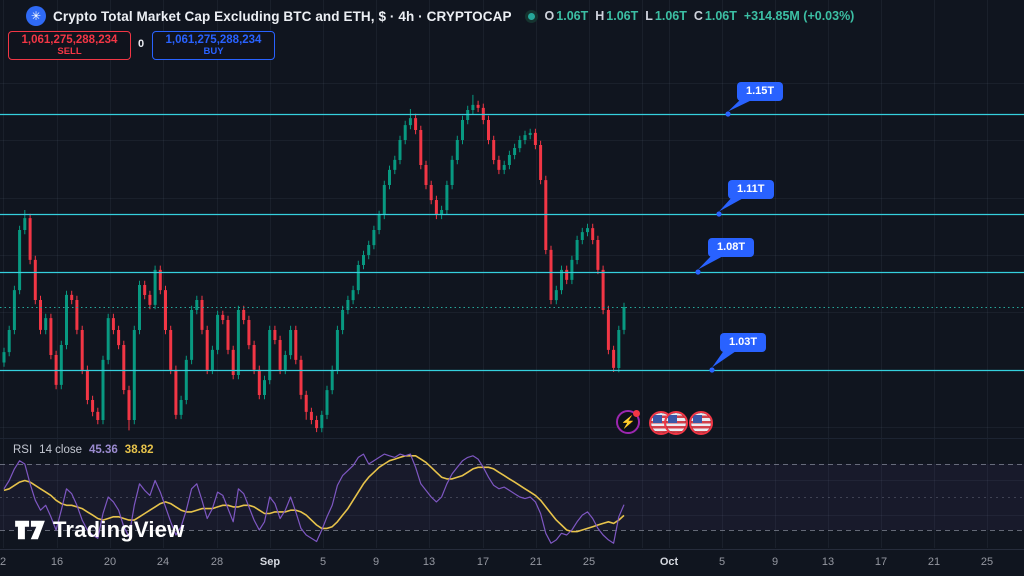 The image size is (1024, 576). I want to click on rsi-band-fill, so click(512, 497).